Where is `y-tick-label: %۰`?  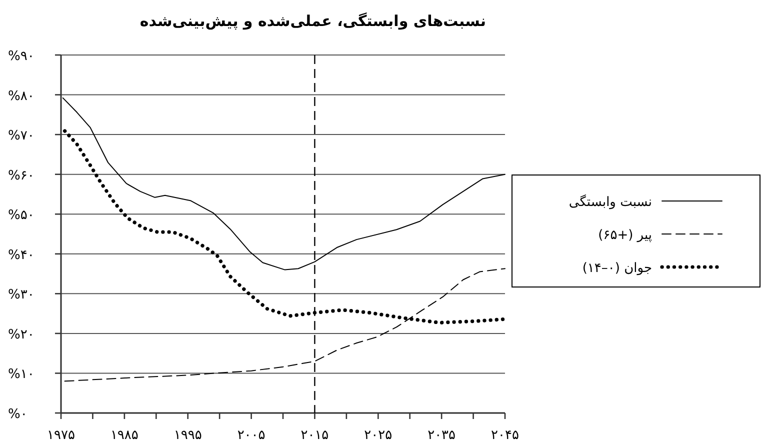
y-tick-label: %۰ is located at coordinates (18, 414).